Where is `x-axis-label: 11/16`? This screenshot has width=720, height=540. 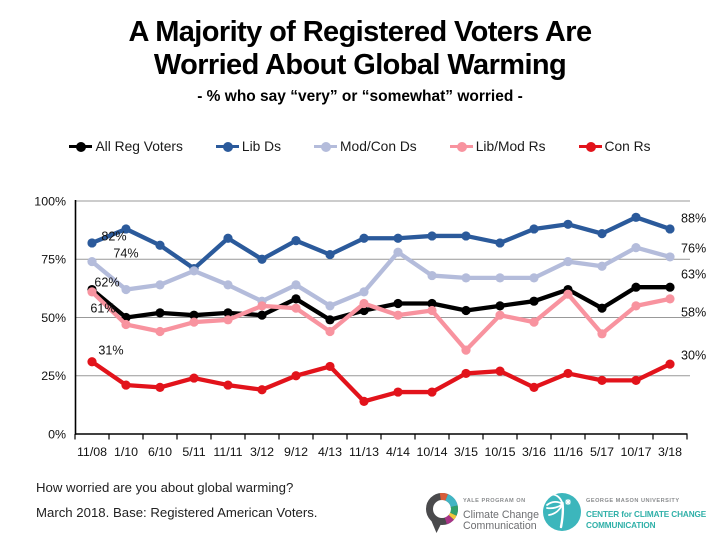 x-axis-label: 11/16 is located at coordinates (568, 452).